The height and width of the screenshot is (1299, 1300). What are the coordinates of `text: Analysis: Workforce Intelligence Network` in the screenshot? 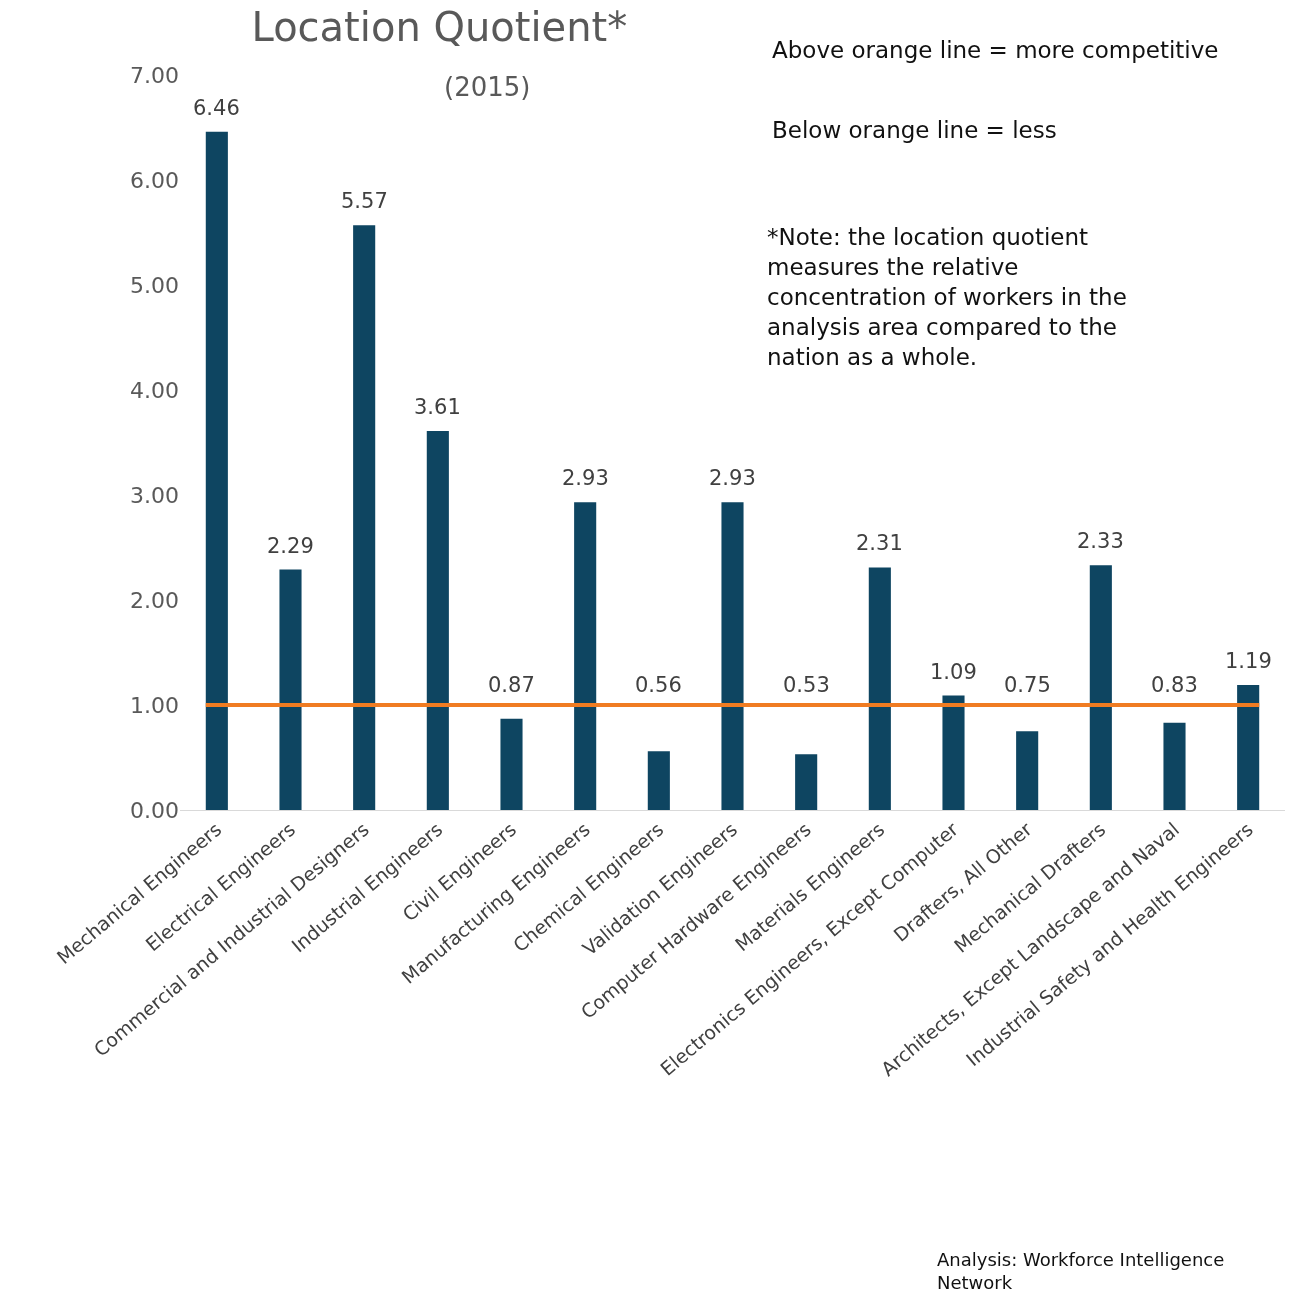 It's located at (1081, 1271).